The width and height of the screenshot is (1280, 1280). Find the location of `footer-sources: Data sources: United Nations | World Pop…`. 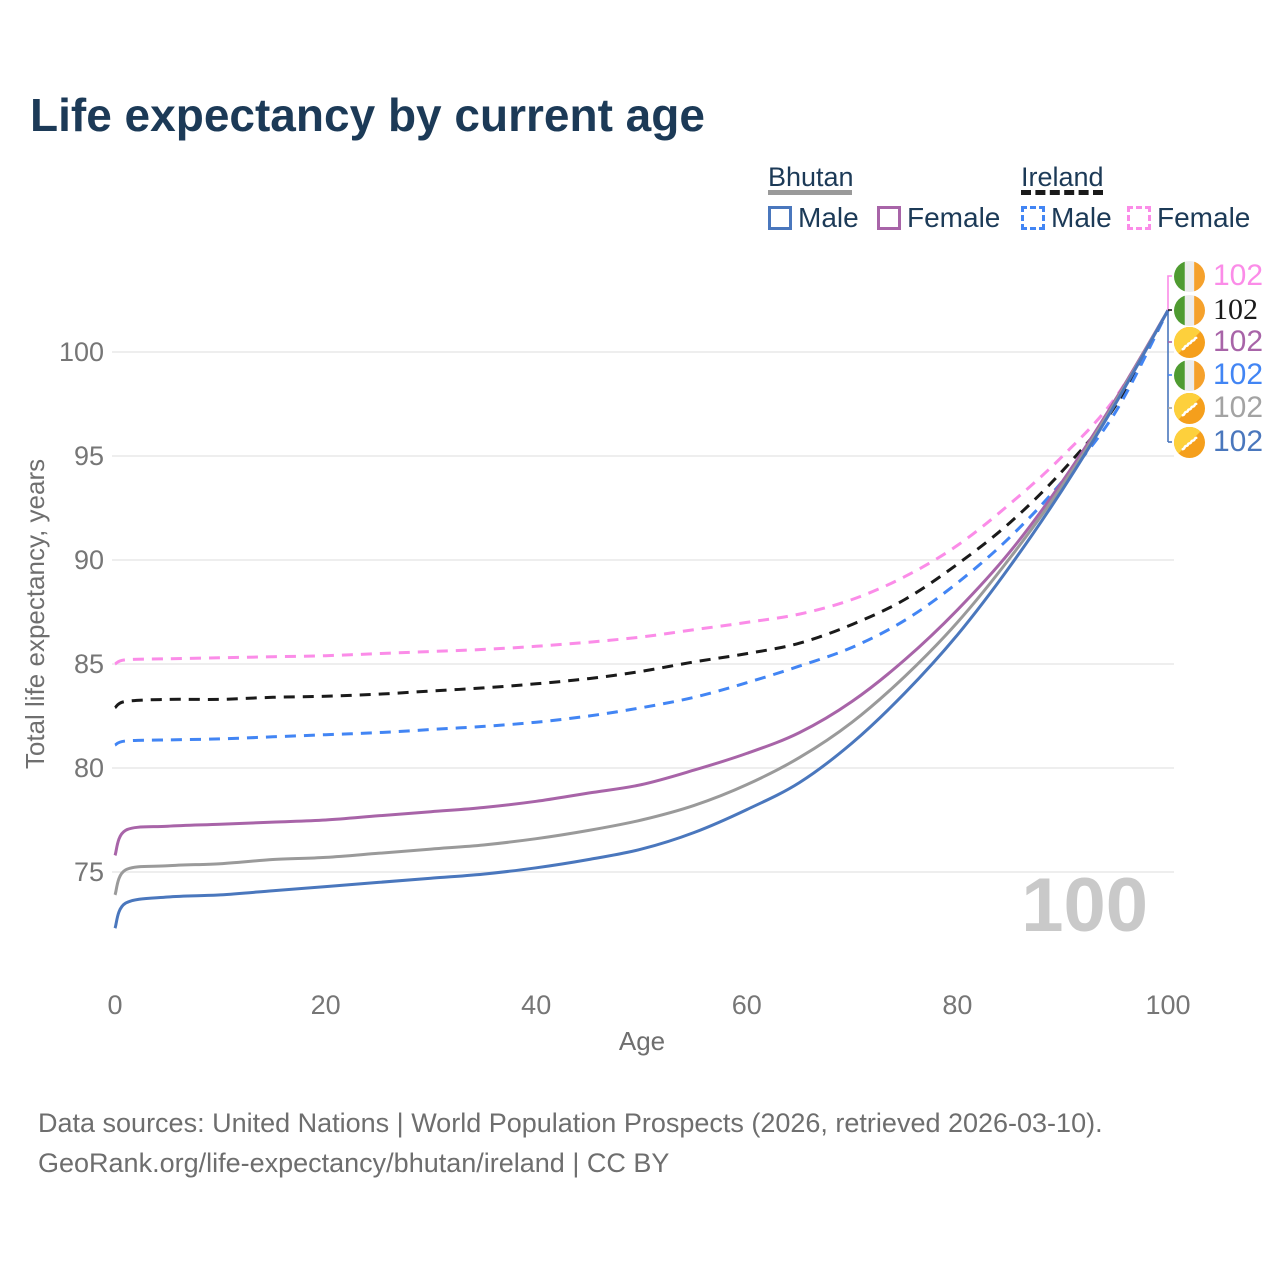

footer-sources: Data sources: United Nations | World Pop… is located at coordinates (570, 1123).